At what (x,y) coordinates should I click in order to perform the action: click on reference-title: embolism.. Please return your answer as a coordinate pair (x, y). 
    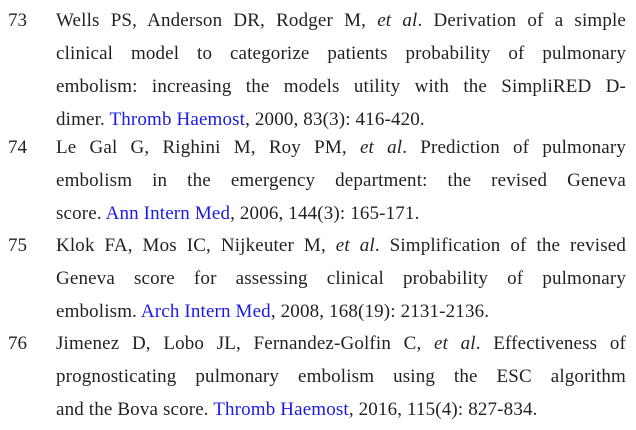
    Looking at the image, I should click on (98, 311).